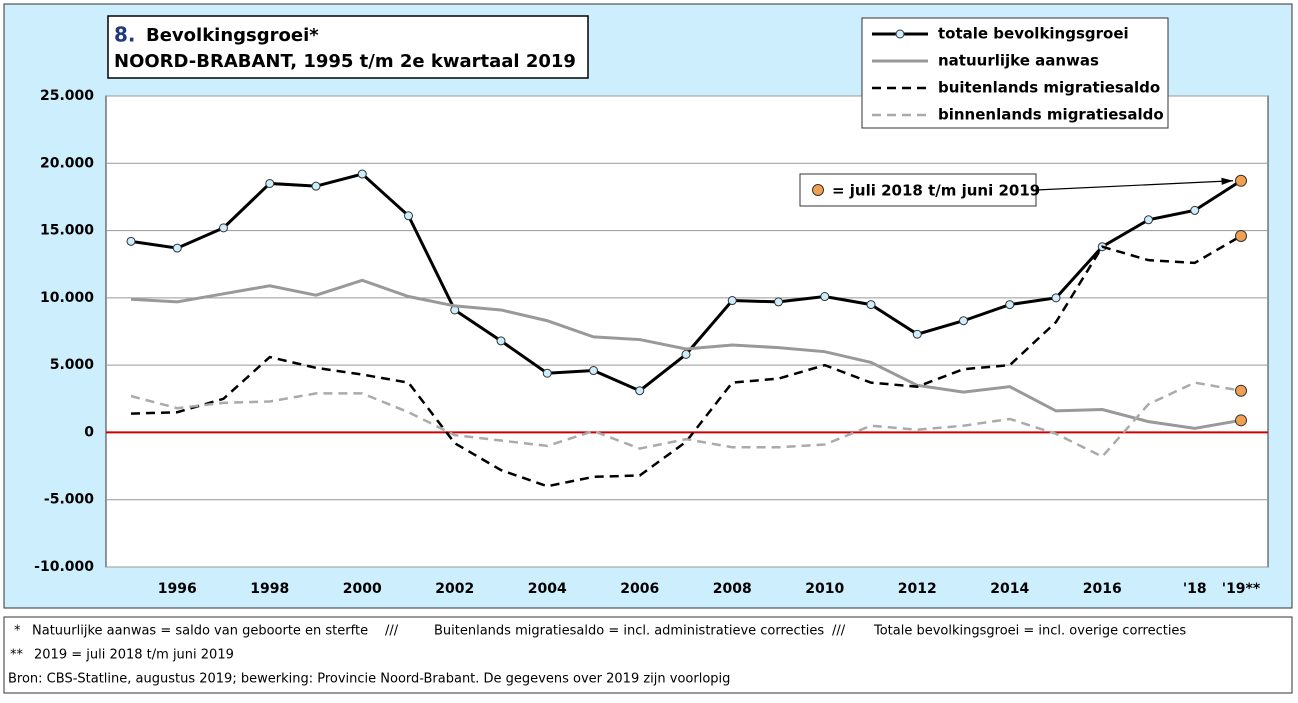 This screenshot has width=1298, height=703. I want to click on annotation: = juli 2018 t/m juni 2019, so click(936, 191).